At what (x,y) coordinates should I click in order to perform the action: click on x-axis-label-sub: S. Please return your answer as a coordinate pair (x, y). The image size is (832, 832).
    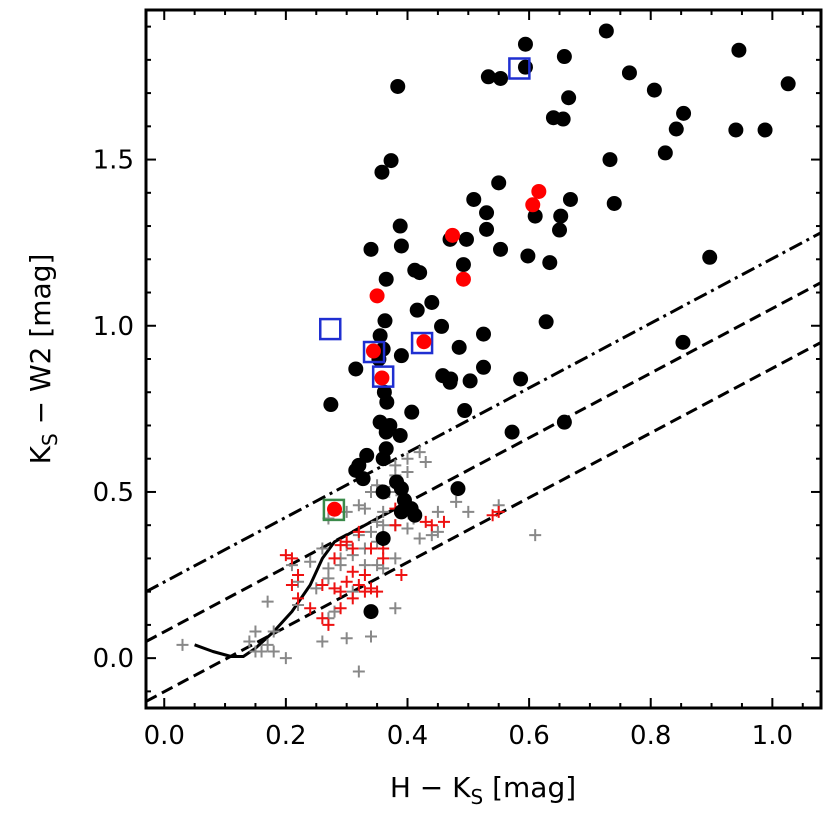
    Looking at the image, I should click on (477, 797).